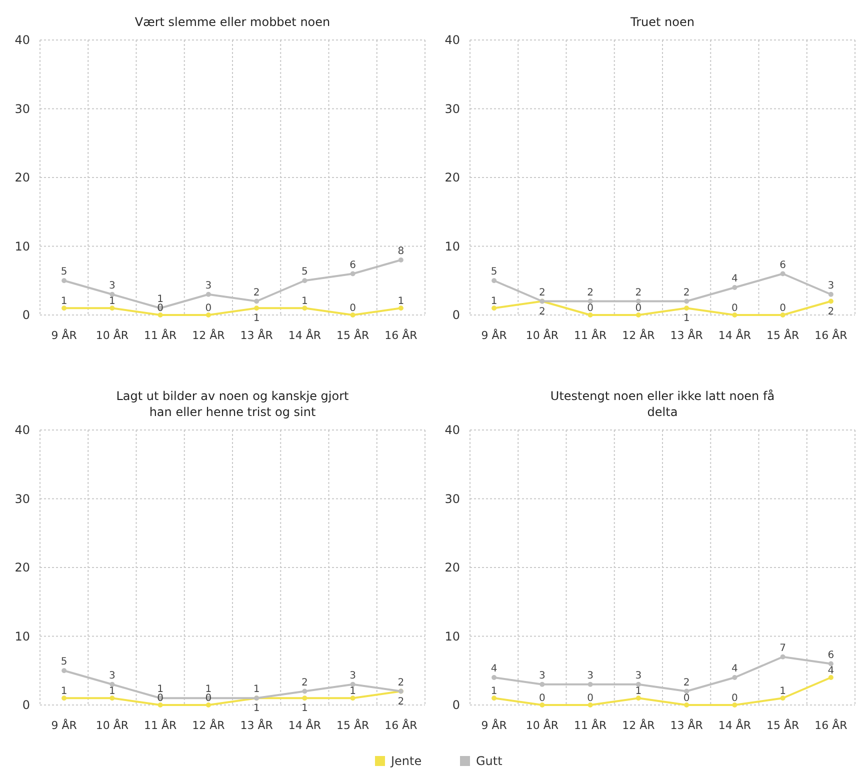 This screenshot has height=779, width=865. I want to click on x-tick-label: 13 ÅR, so click(257, 725).